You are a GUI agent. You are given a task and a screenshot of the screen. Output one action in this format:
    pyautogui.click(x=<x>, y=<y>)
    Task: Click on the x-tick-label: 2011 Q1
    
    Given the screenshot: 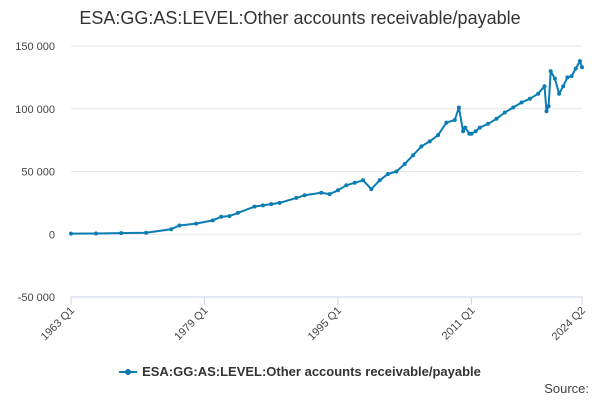 What is the action you would take?
    pyautogui.click(x=459, y=324)
    